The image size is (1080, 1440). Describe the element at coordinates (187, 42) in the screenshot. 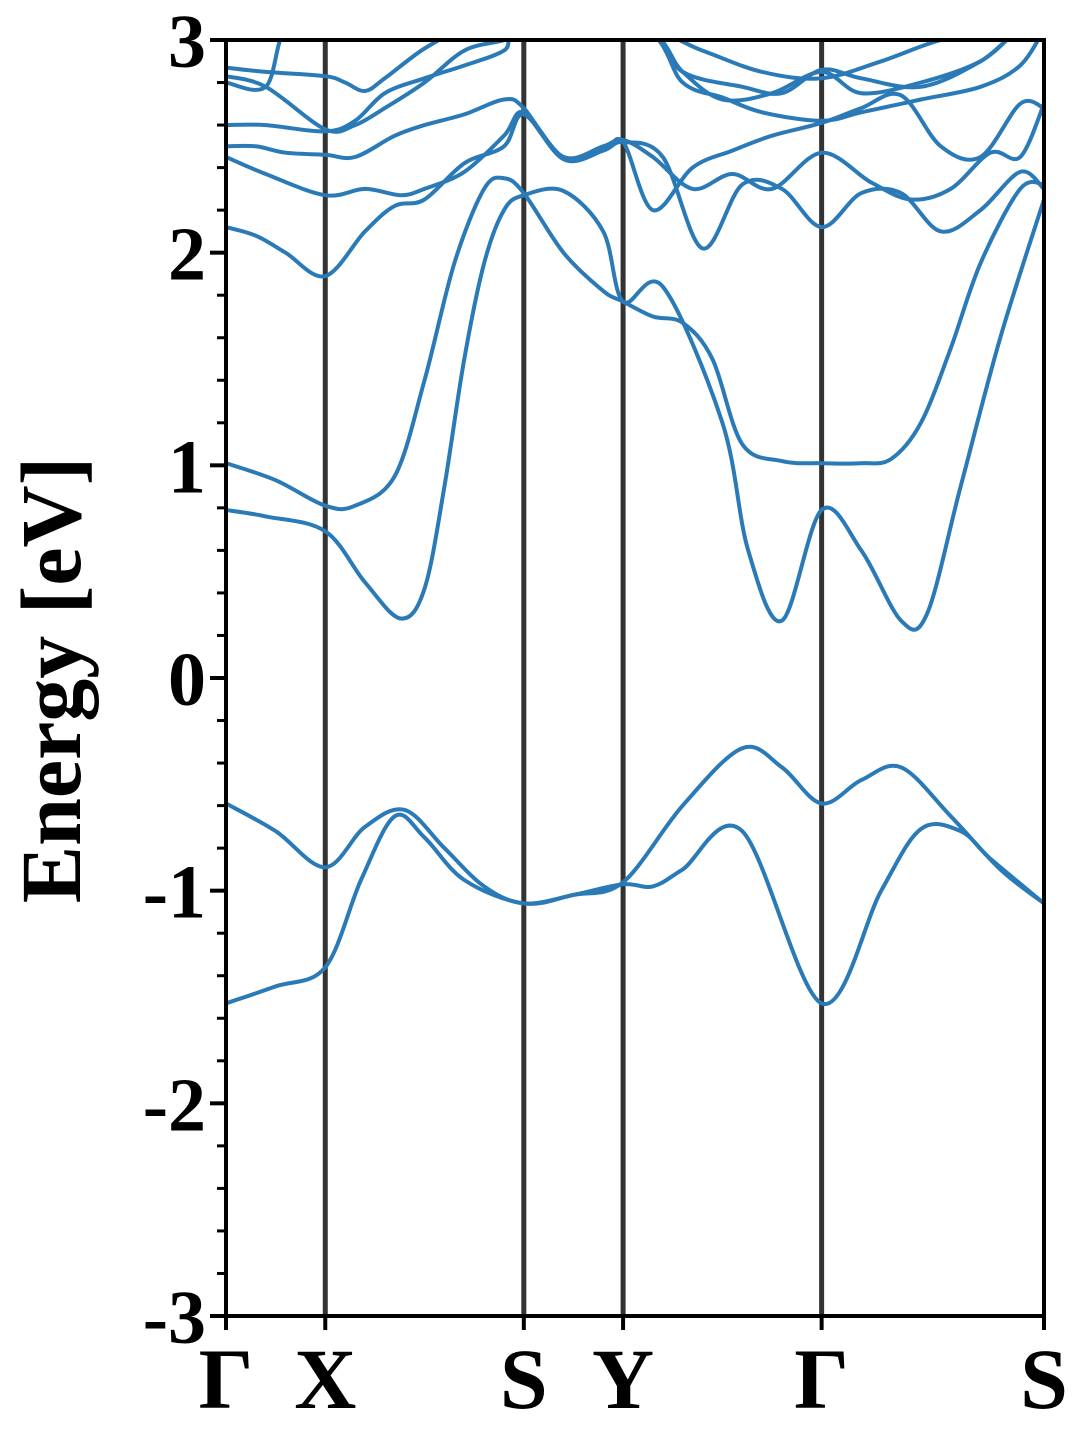

I see `y-tick-label: 3` at that location.